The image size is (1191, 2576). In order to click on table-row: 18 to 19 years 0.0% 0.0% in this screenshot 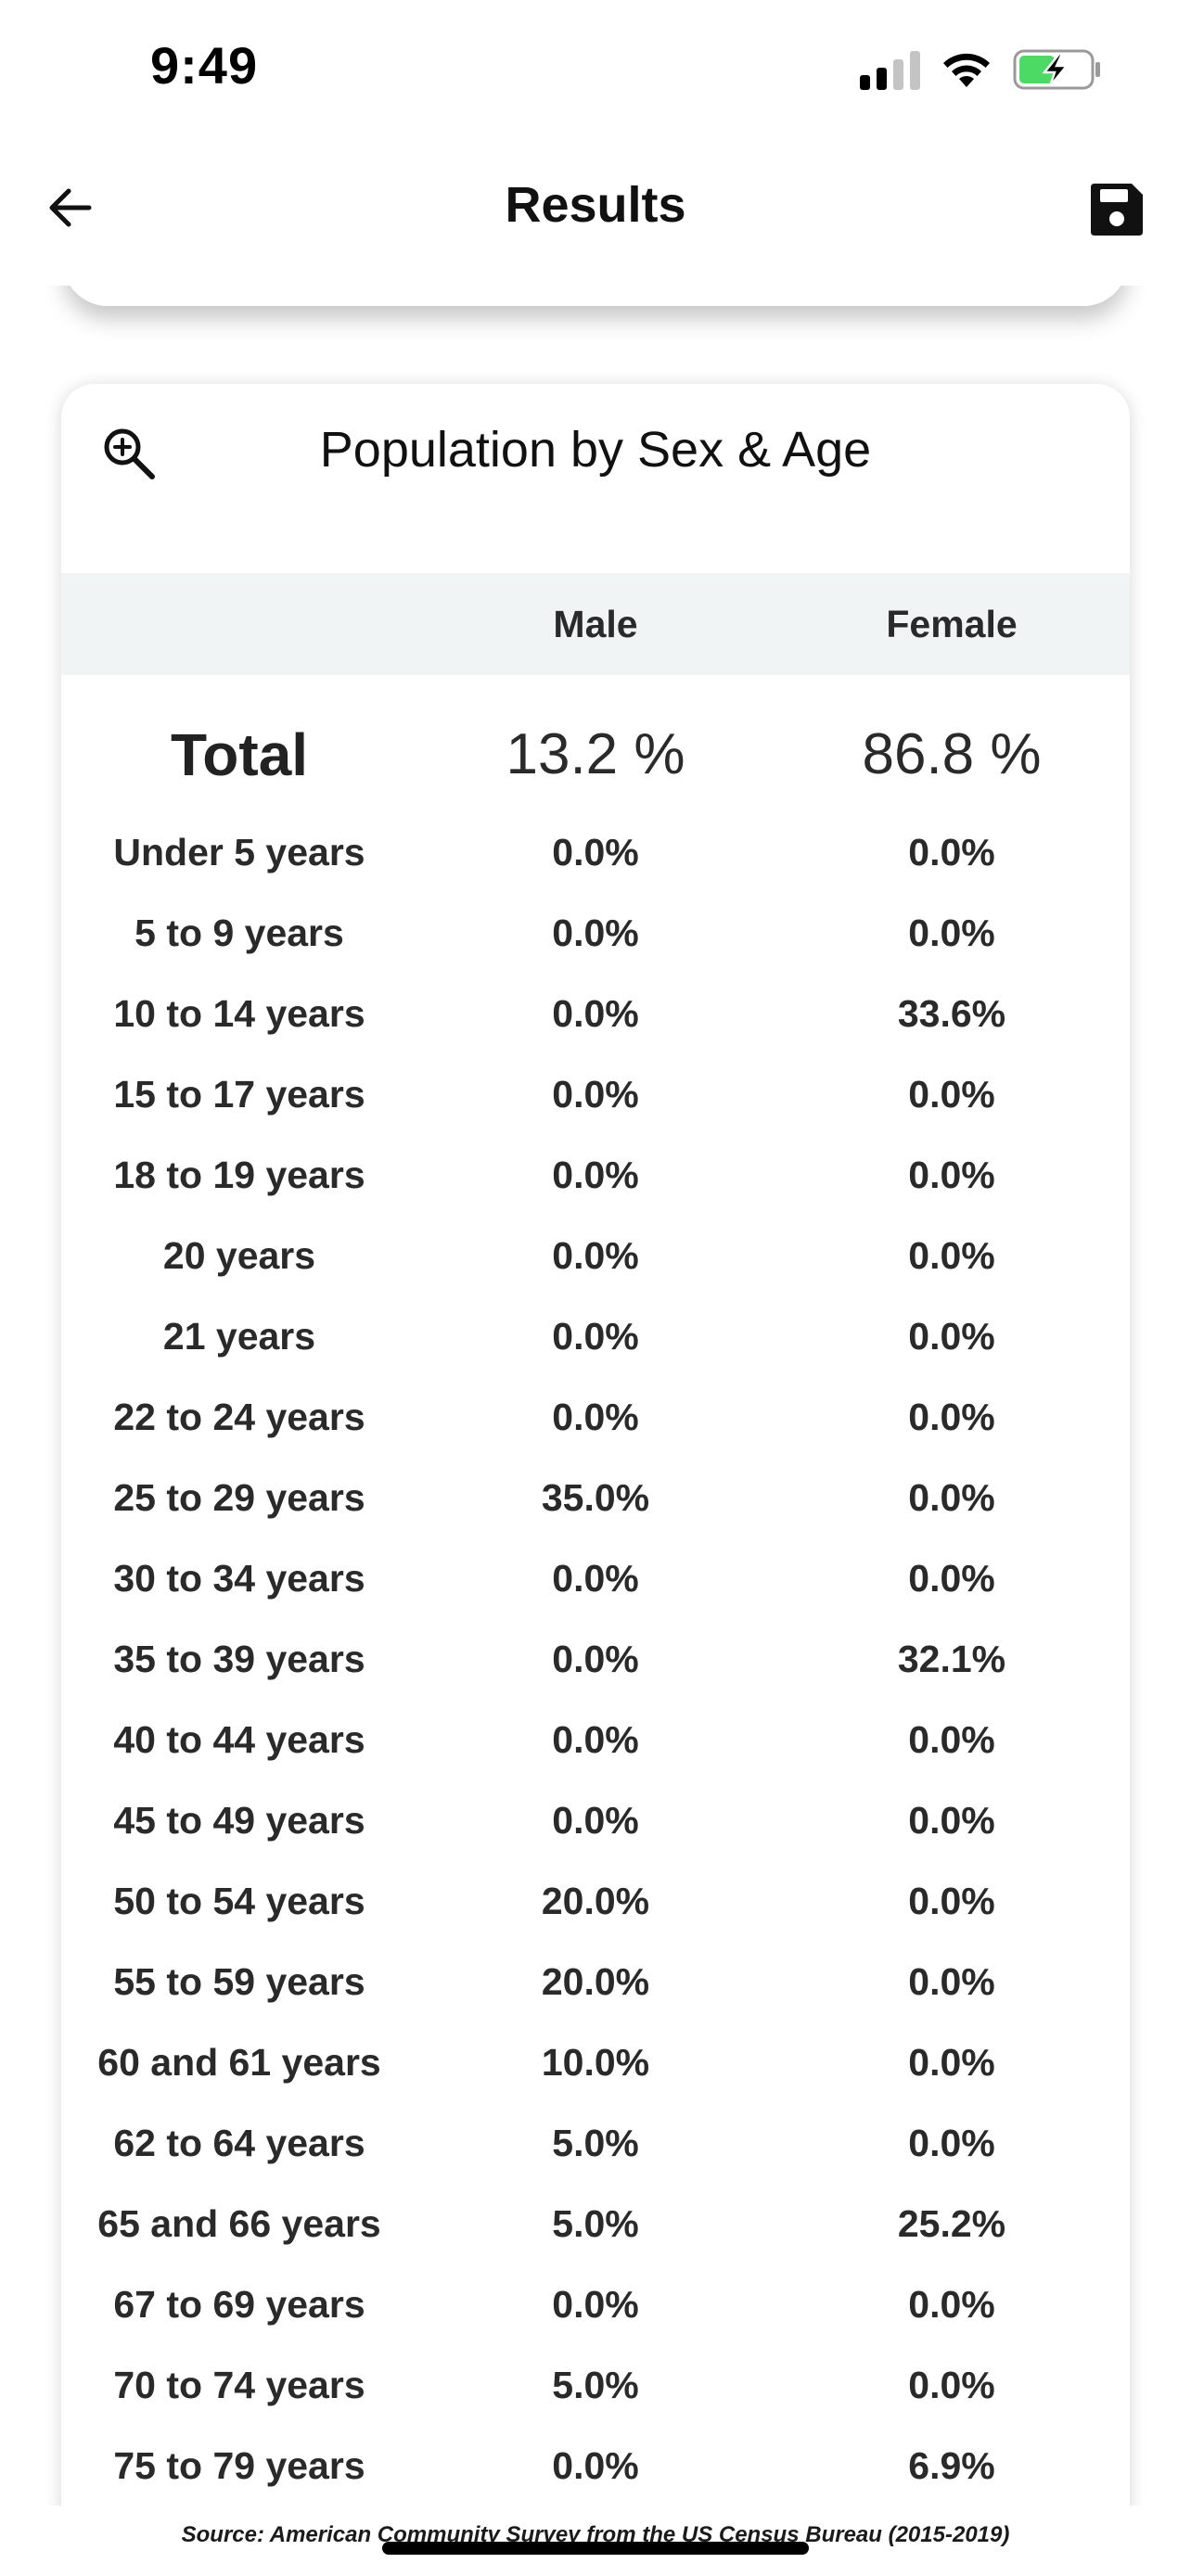, I will do `click(595, 1176)`.